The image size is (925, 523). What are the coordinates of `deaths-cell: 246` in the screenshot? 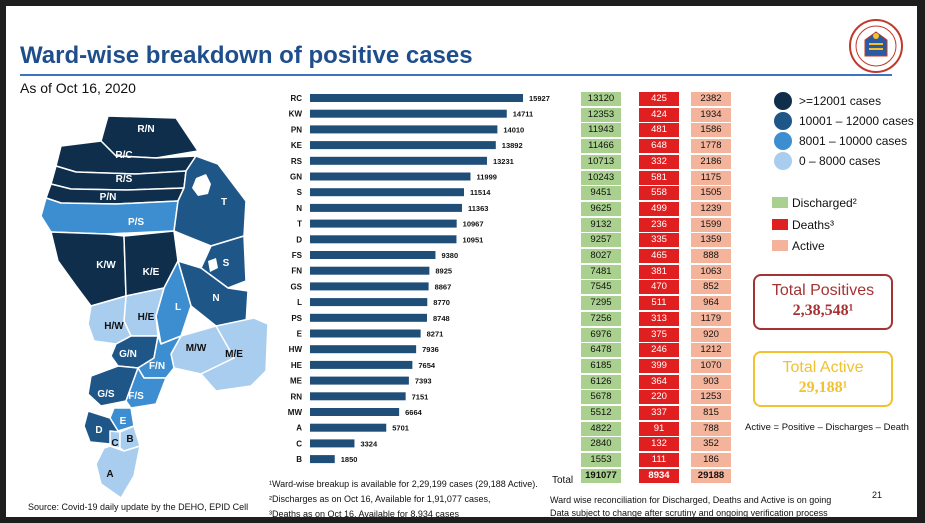 It's located at (659, 350).